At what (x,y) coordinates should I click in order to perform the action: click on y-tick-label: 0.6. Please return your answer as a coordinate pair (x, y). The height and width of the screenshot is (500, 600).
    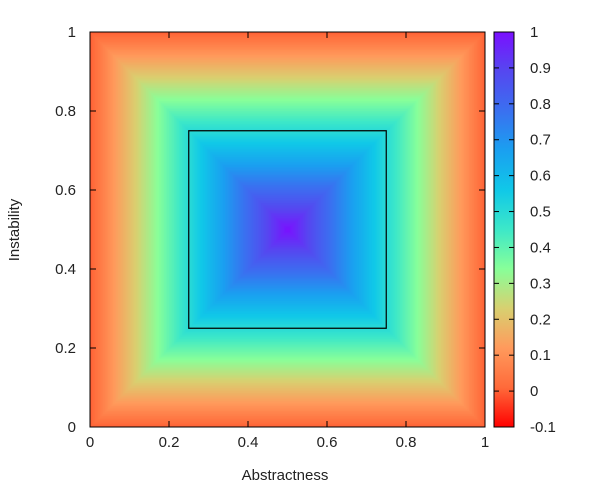
    Looking at the image, I should click on (65, 190).